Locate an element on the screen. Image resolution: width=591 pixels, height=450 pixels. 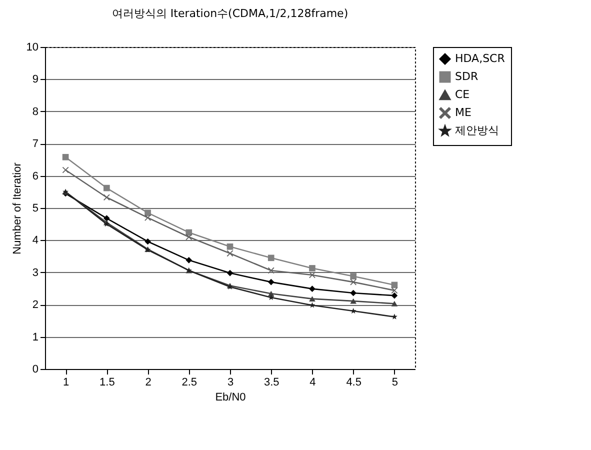
y-tick-label: 4 is located at coordinates (35, 240).